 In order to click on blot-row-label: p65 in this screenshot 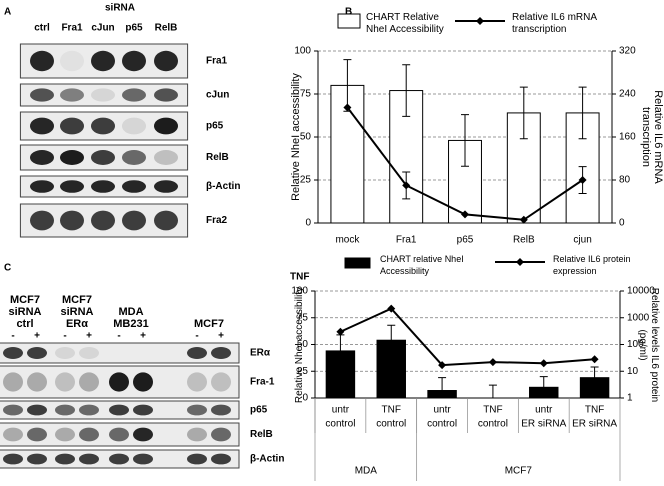, I will do `click(259, 410)`.